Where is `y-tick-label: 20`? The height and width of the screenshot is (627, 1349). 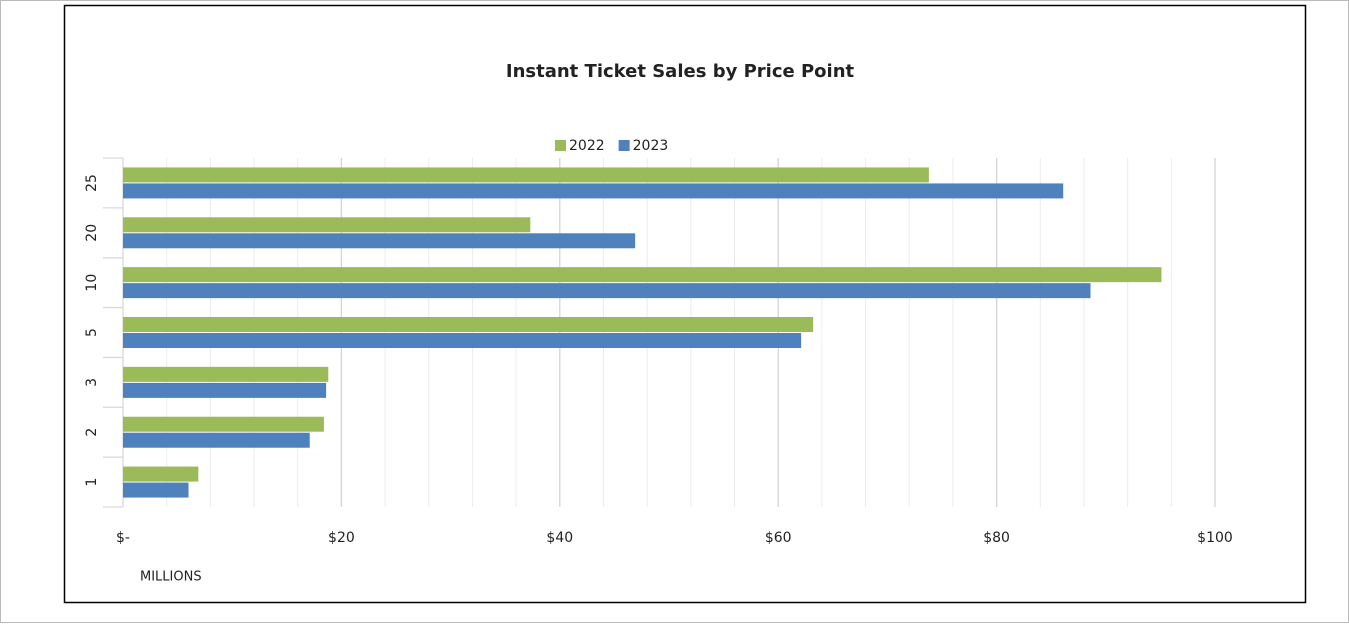
y-tick-label: 20 is located at coordinates (92, 233).